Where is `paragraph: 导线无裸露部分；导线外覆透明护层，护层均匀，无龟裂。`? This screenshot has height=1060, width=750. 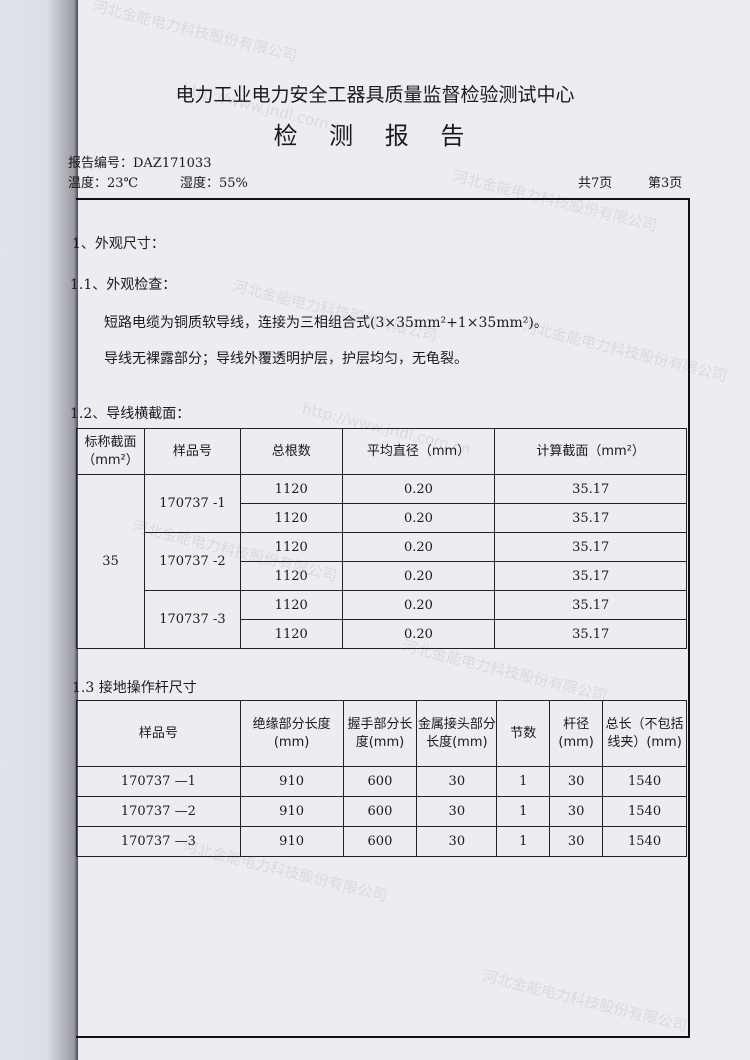
paragraph: 导线无裸露部分；导线外覆透明护层，护层均匀，无龟裂。 is located at coordinates (286, 359).